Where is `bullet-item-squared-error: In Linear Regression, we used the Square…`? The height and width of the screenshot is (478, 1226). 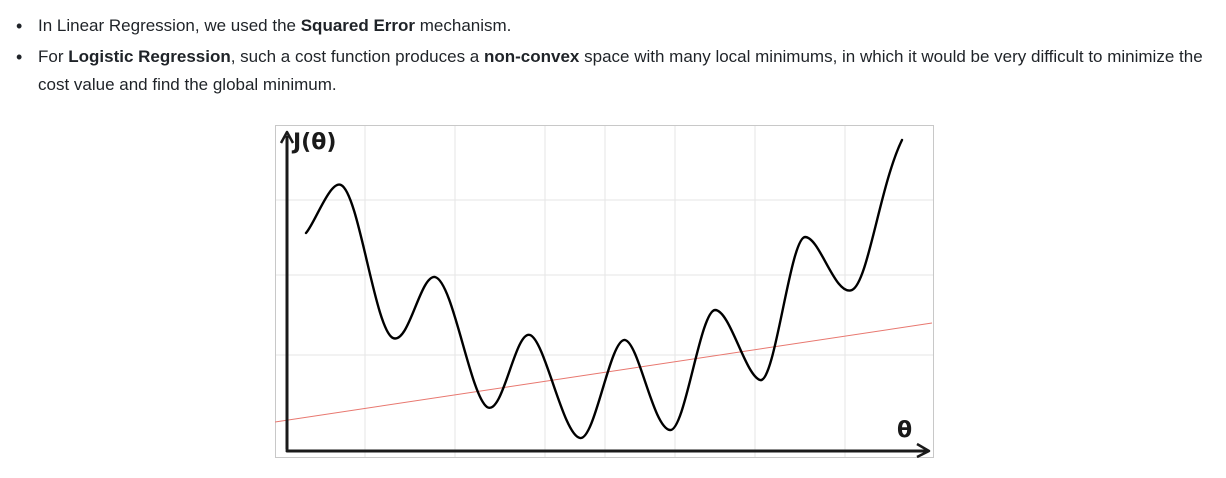 bullet-item-squared-error: In Linear Regression, we used the Square… is located at coordinates (614, 26).